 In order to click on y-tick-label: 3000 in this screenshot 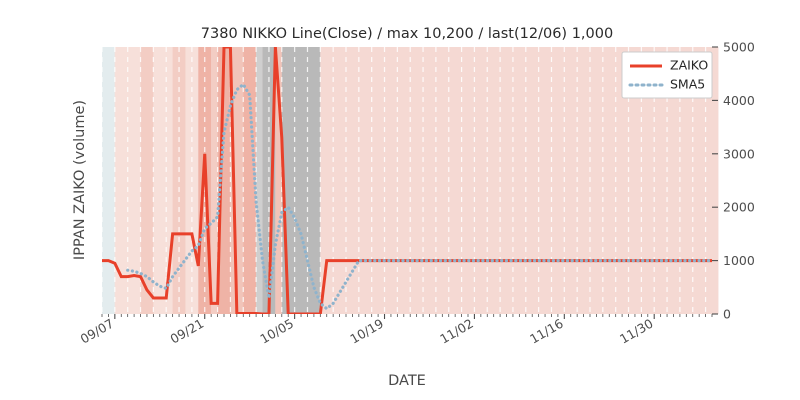, I will do `click(739, 153)`.